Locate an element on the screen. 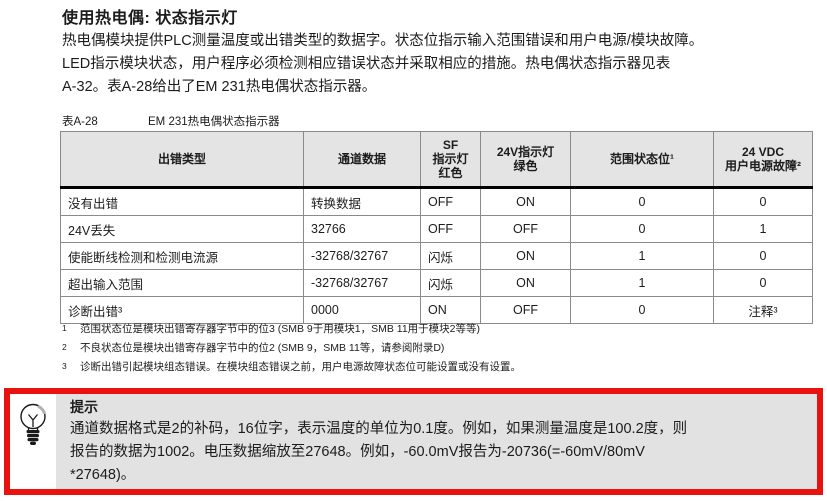 Image resolution: width=827 pixels, height=501 pixels. table-cell: 超出输入范围 is located at coordinates (182, 283).